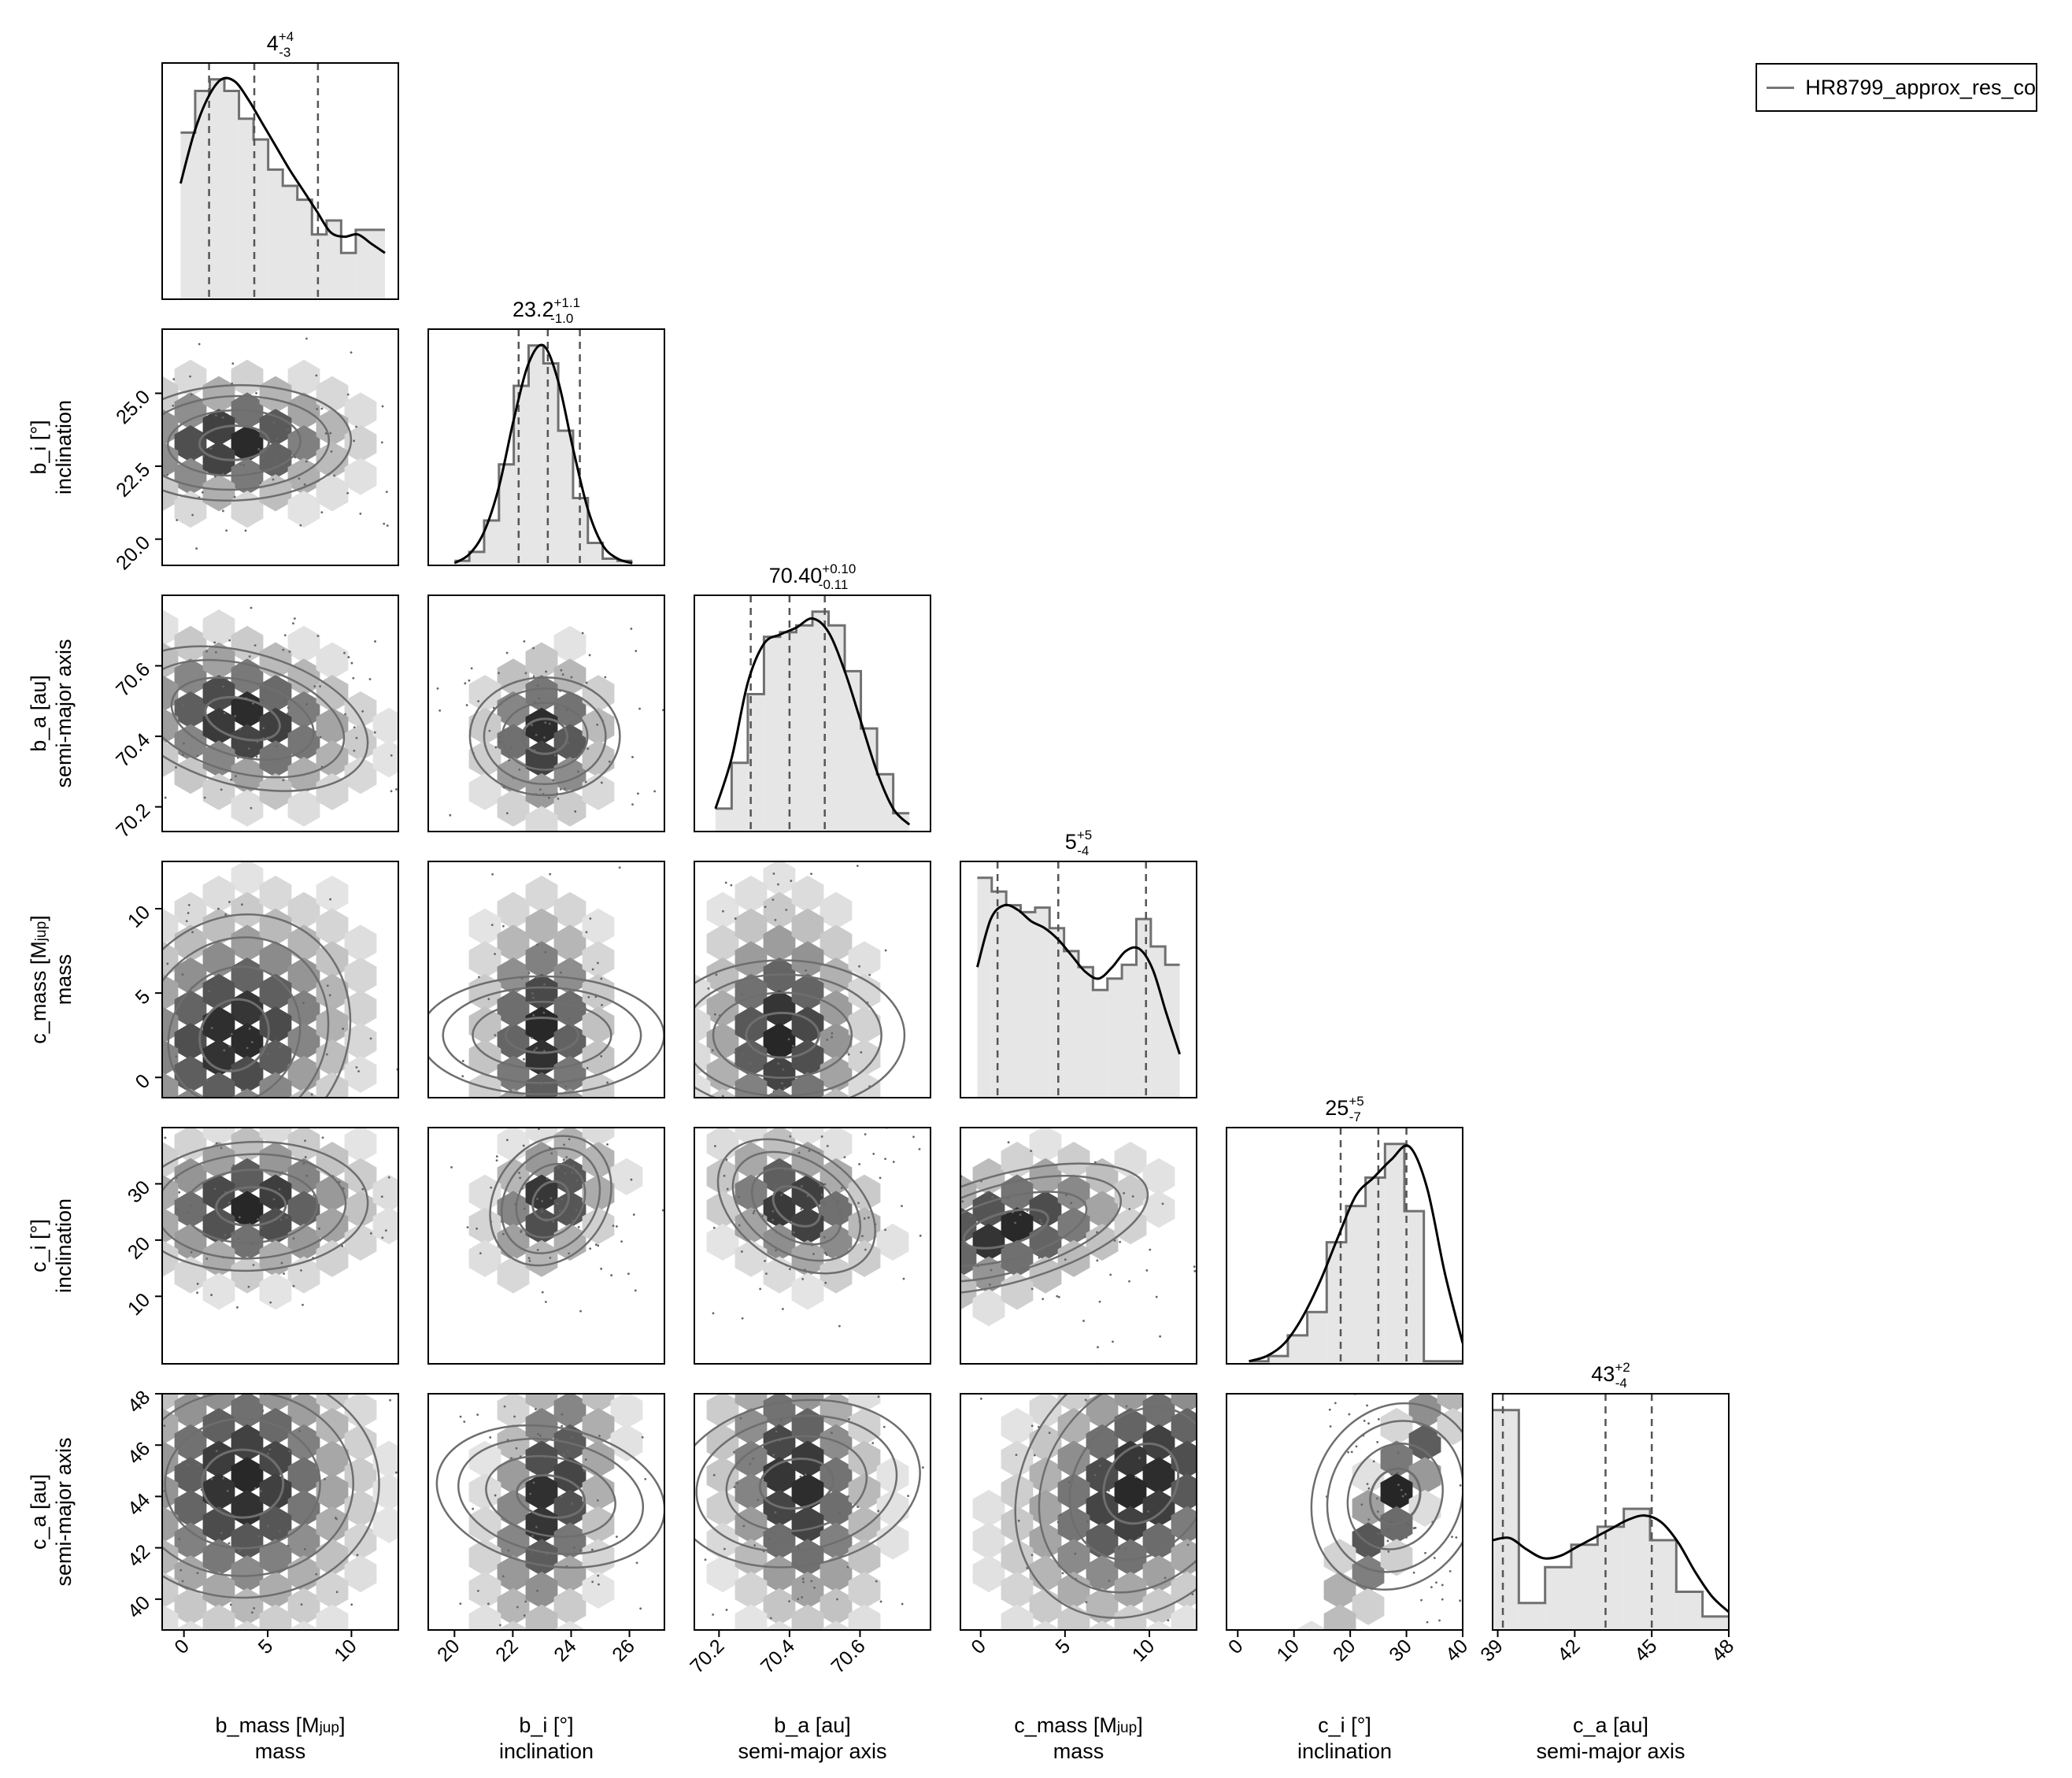 The width and height of the screenshot is (2072, 1778). What do you see at coordinates (143, 997) in the screenshot?
I see `y-tick-label: 5` at bounding box center [143, 997].